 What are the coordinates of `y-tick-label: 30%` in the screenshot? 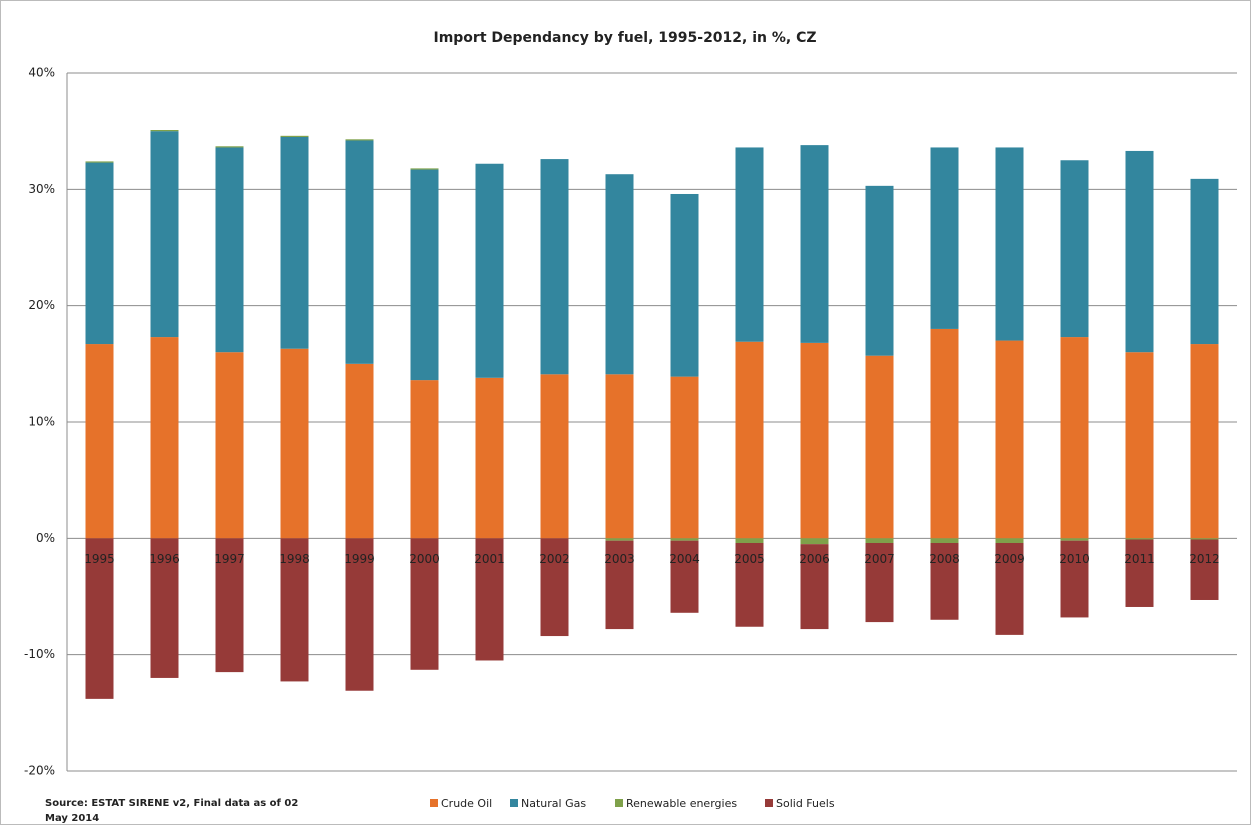 It's located at (41, 189).